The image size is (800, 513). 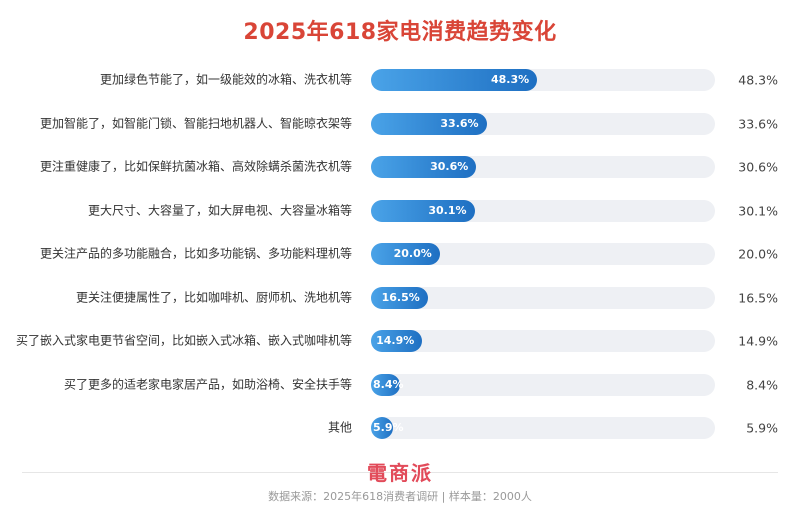 What do you see at coordinates (195, 123) in the screenshot?
I see `category-label: 更加智能了，如智能门锁、智能扫地机器人、智能晾衣架等` at bounding box center [195, 123].